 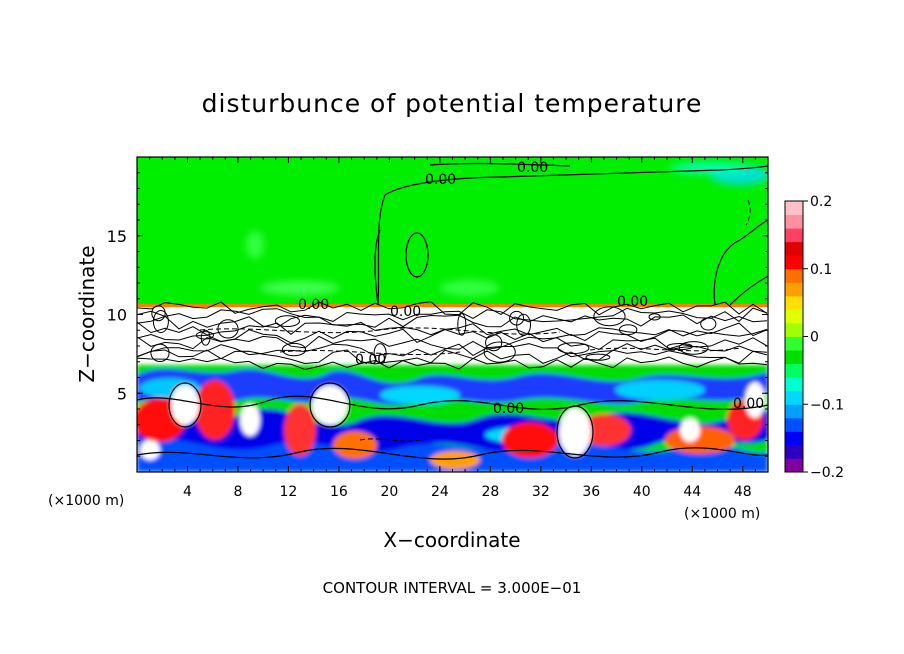 What do you see at coordinates (821, 270) in the screenshot?
I see `colorbar-tick-label: 0.1` at bounding box center [821, 270].